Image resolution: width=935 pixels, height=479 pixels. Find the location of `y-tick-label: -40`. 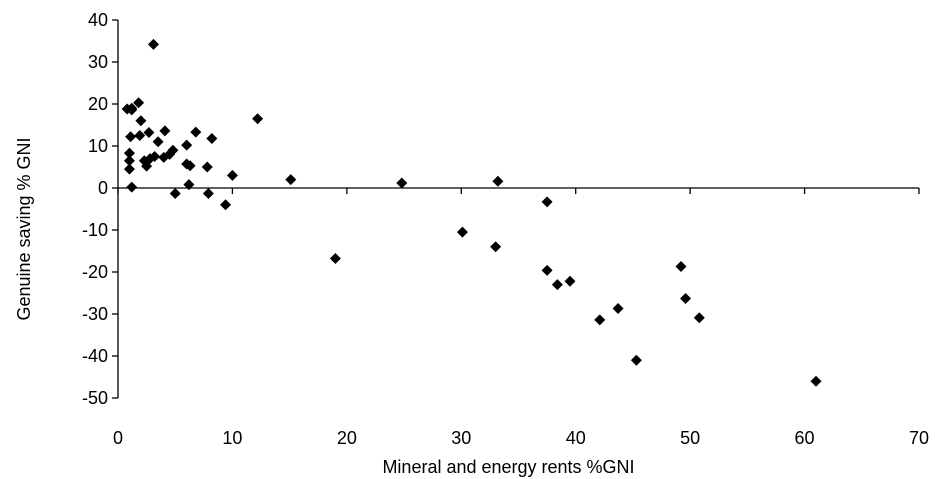

y-tick-label: -40 is located at coordinates (95, 356).